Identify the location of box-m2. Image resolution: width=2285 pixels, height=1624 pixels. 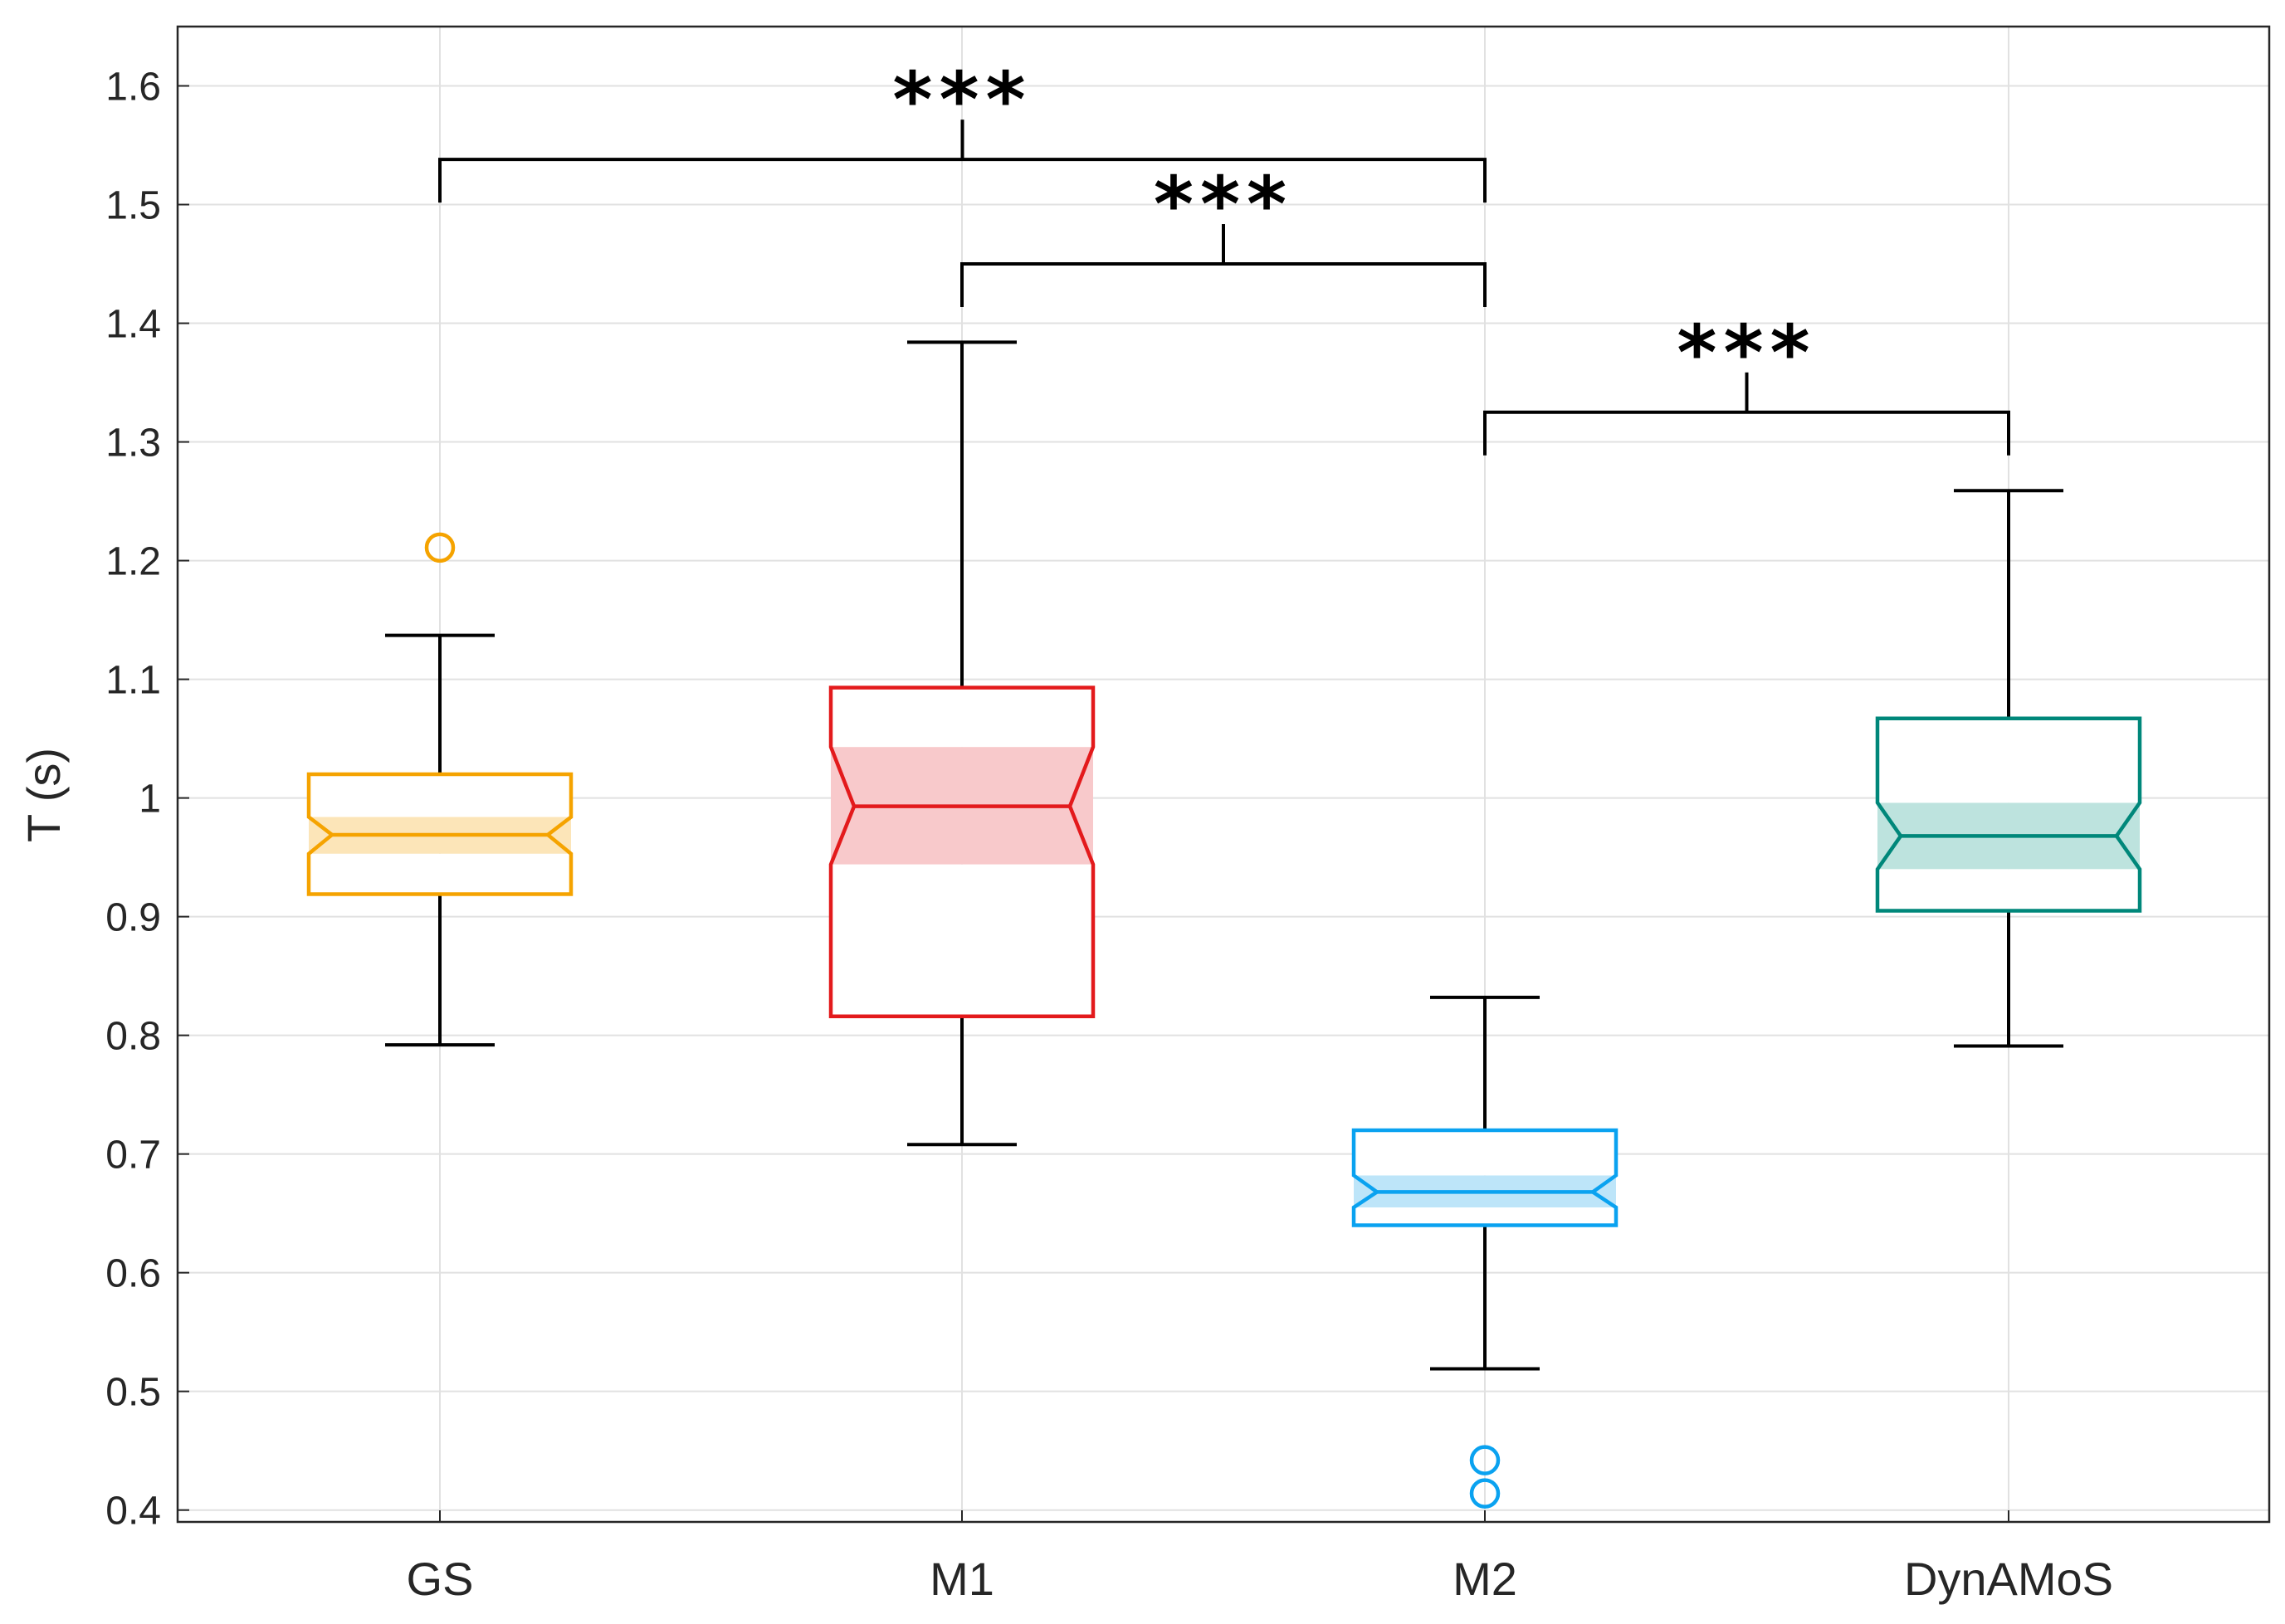
(1485, 1252).